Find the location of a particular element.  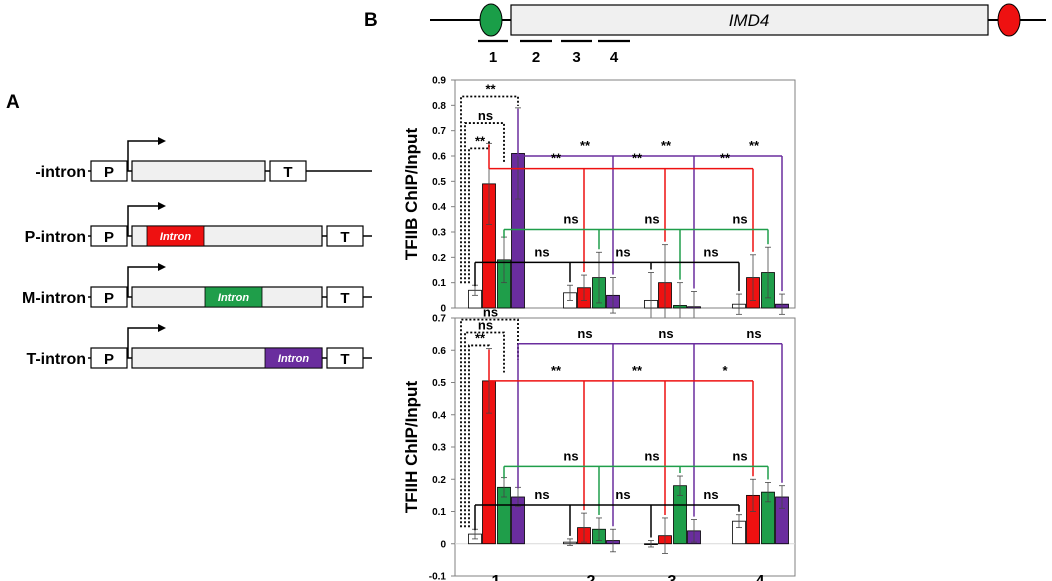

significance-bracket: ns is located at coordinates (484, 196).